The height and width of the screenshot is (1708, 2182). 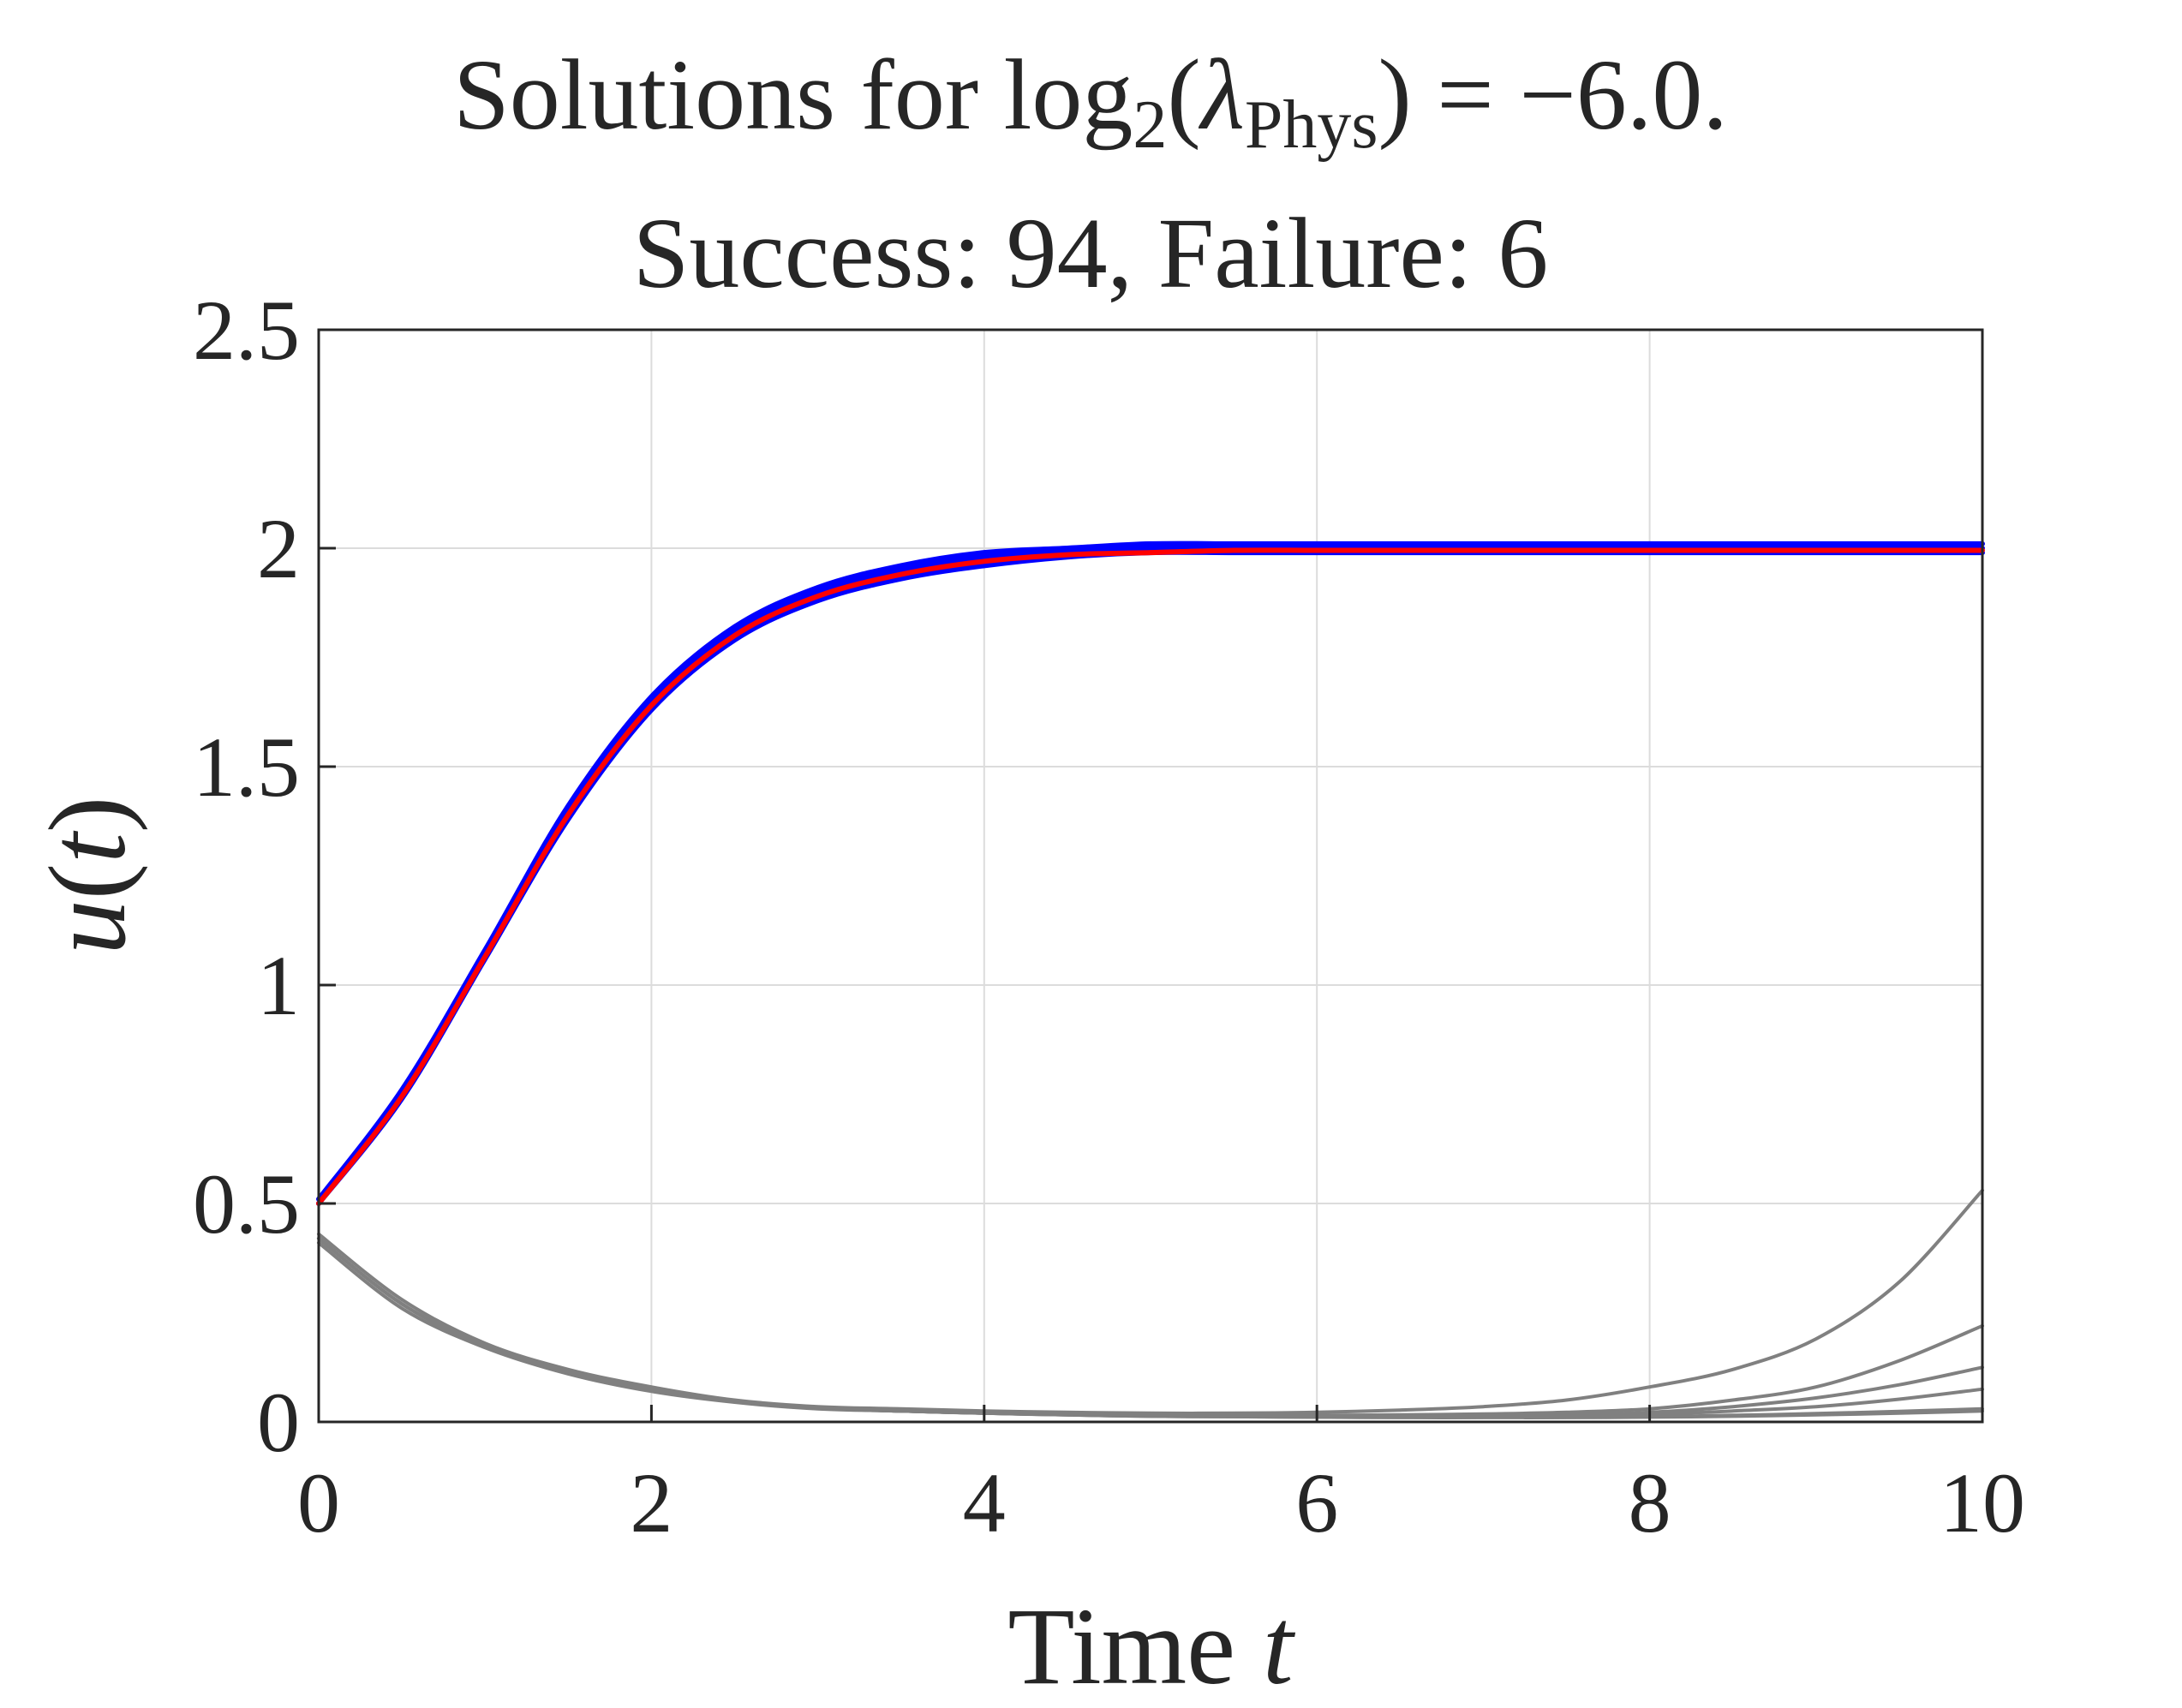 I want to click on title-symbol: λ, so click(x=1222, y=95).